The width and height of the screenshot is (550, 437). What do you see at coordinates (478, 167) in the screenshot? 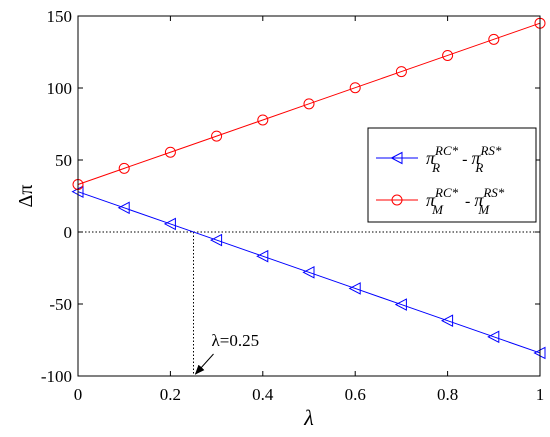
I see `legend-sub-right: R` at bounding box center [478, 167].